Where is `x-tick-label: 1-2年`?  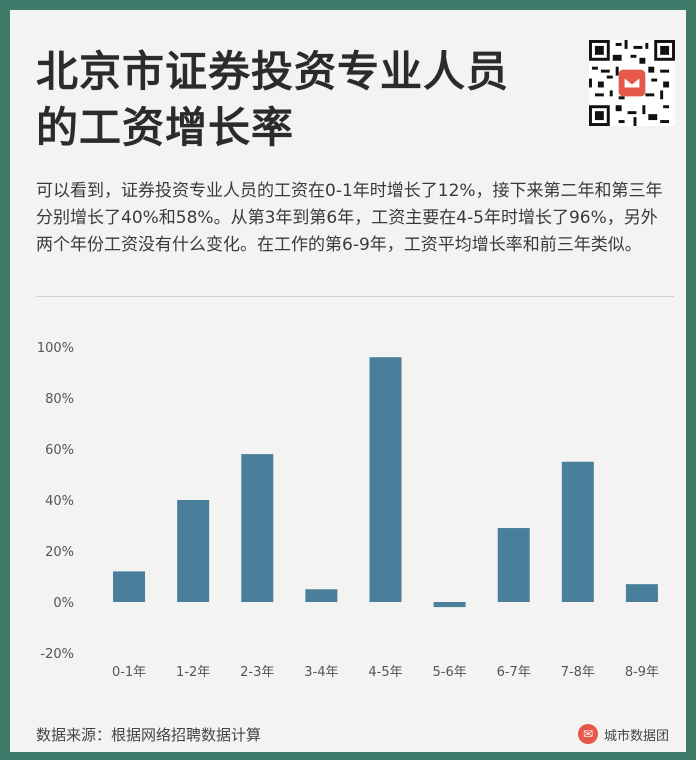
x-tick-label: 1-2年 is located at coordinates (193, 672).